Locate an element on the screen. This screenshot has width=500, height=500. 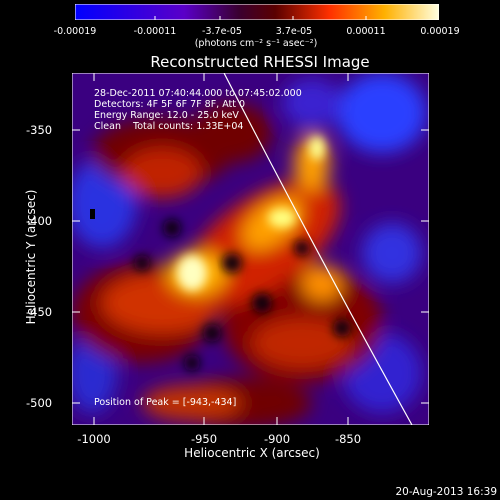
x-tick-label: -900 is located at coordinates (277, 439).